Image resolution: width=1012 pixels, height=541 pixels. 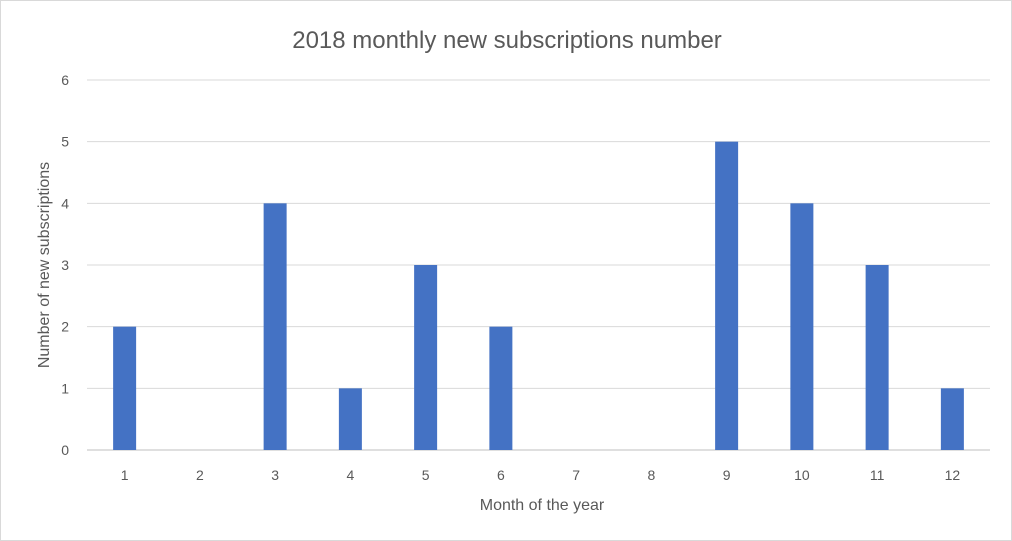 What do you see at coordinates (501, 475) in the screenshot?
I see `x-tick-label: 6` at bounding box center [501, 475].